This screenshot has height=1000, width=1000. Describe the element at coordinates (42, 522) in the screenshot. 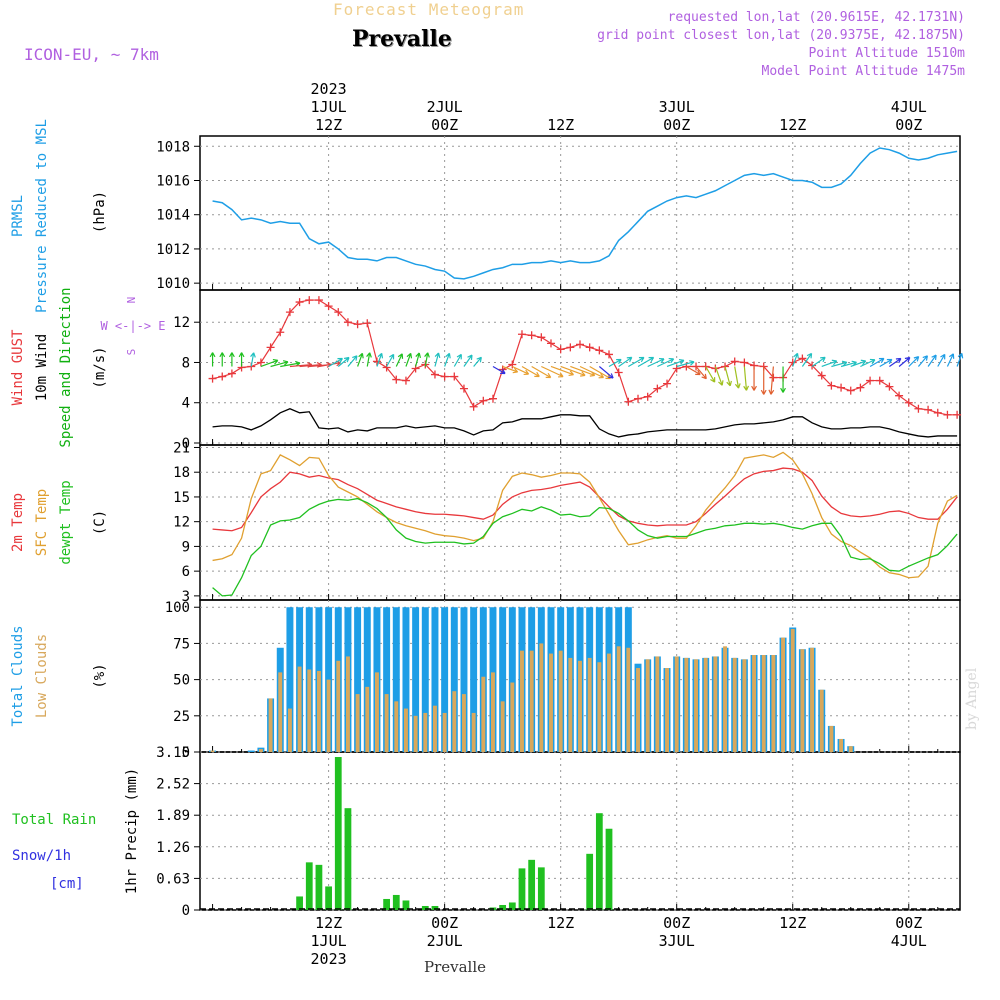

I see `panel-label: SFC Temp` at that location.